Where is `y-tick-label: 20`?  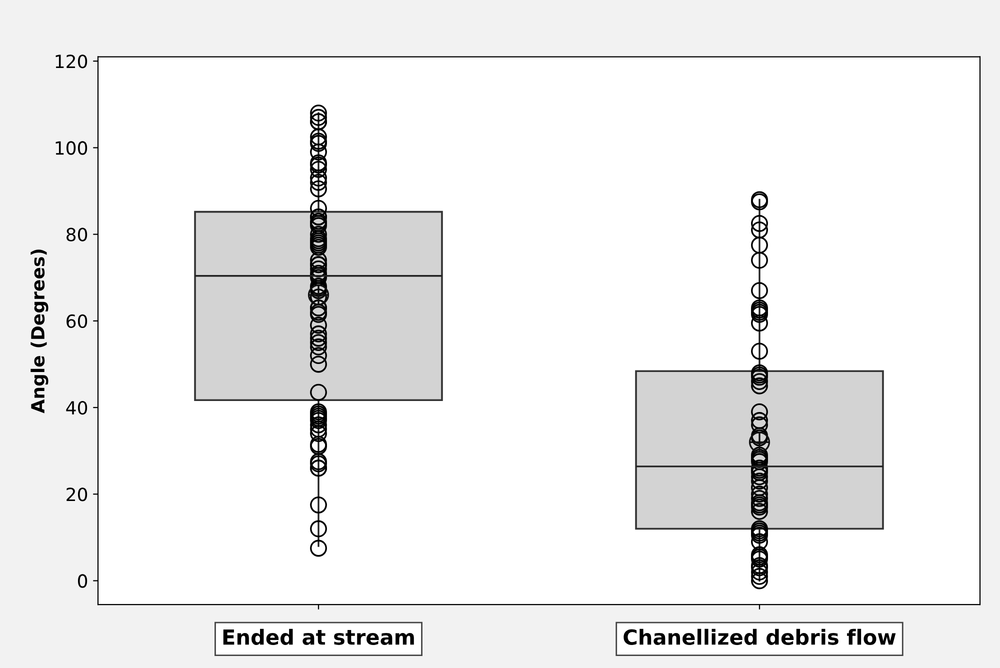 y-tick-label: 20 is located at coordinates (77, 495).